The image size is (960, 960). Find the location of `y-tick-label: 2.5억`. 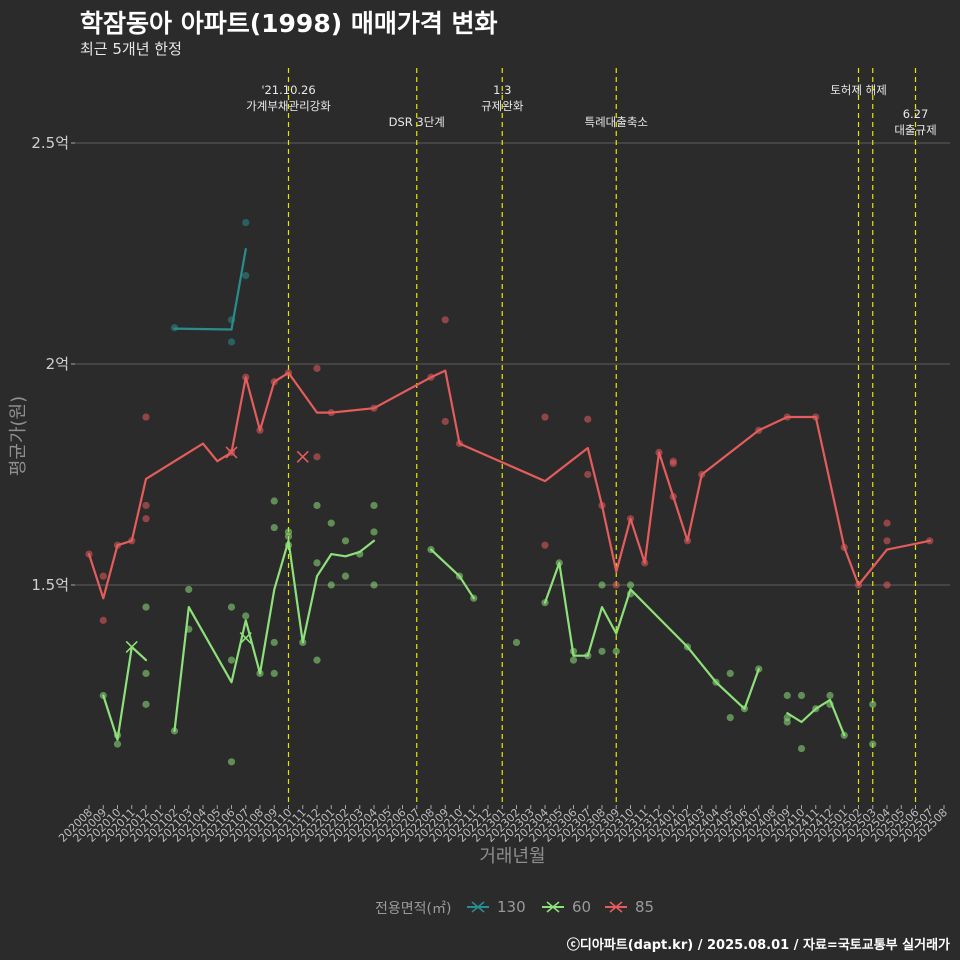

y-tick-label: 2.5억 is located at coordinates (50, 143).